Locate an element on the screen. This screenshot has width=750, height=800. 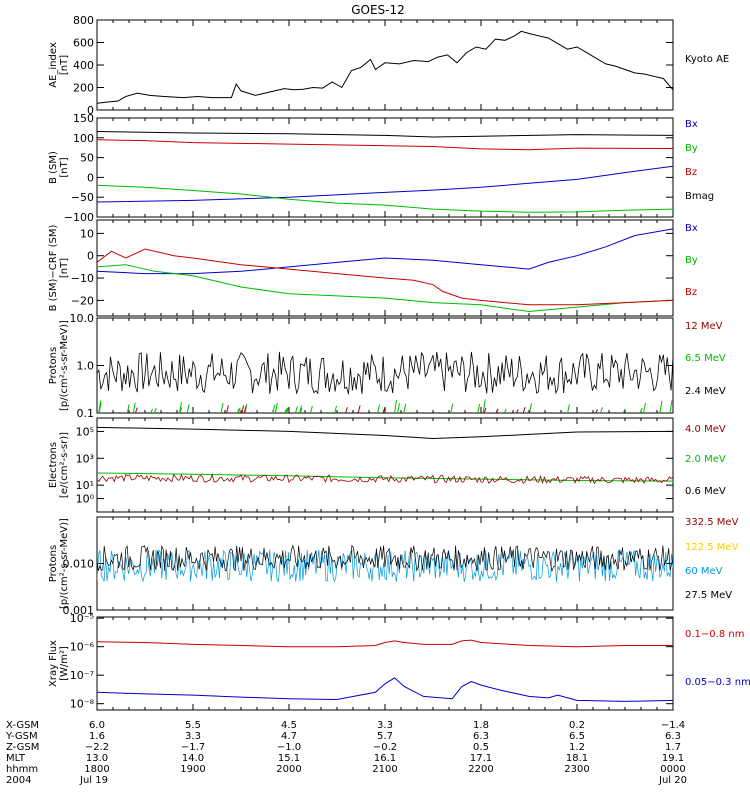
x-table-value: 6.5 is located at coordinates (577, 736).